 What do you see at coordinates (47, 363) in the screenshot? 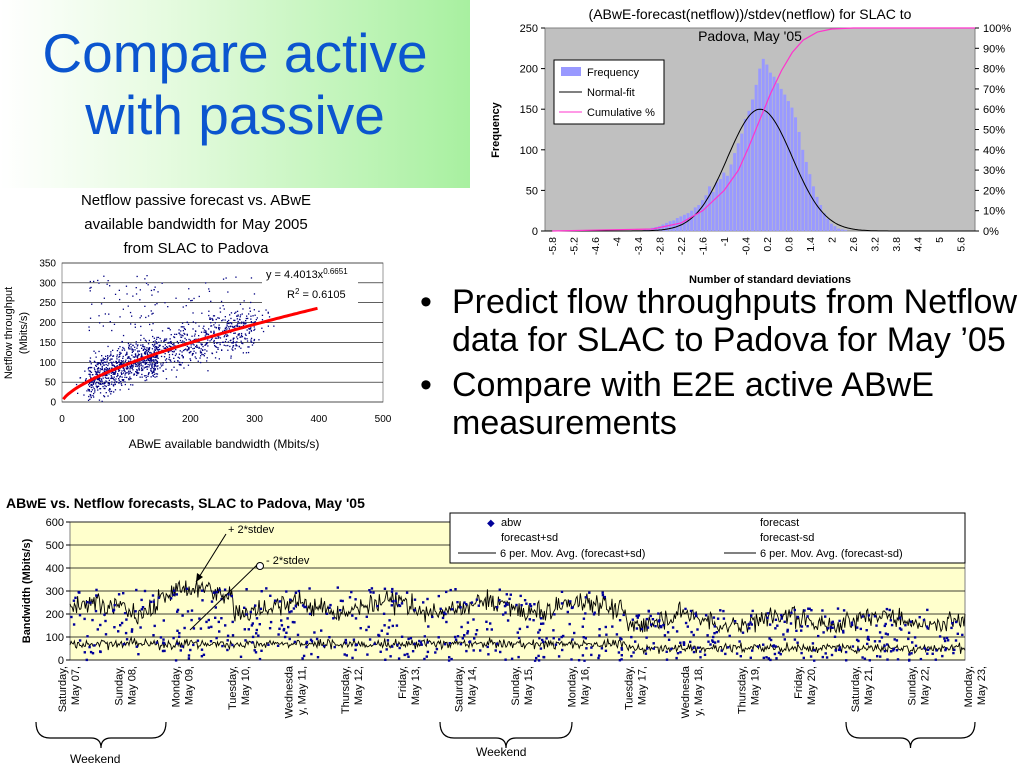
I see `y-tick-label: 100` at bounding box center [47, 363].